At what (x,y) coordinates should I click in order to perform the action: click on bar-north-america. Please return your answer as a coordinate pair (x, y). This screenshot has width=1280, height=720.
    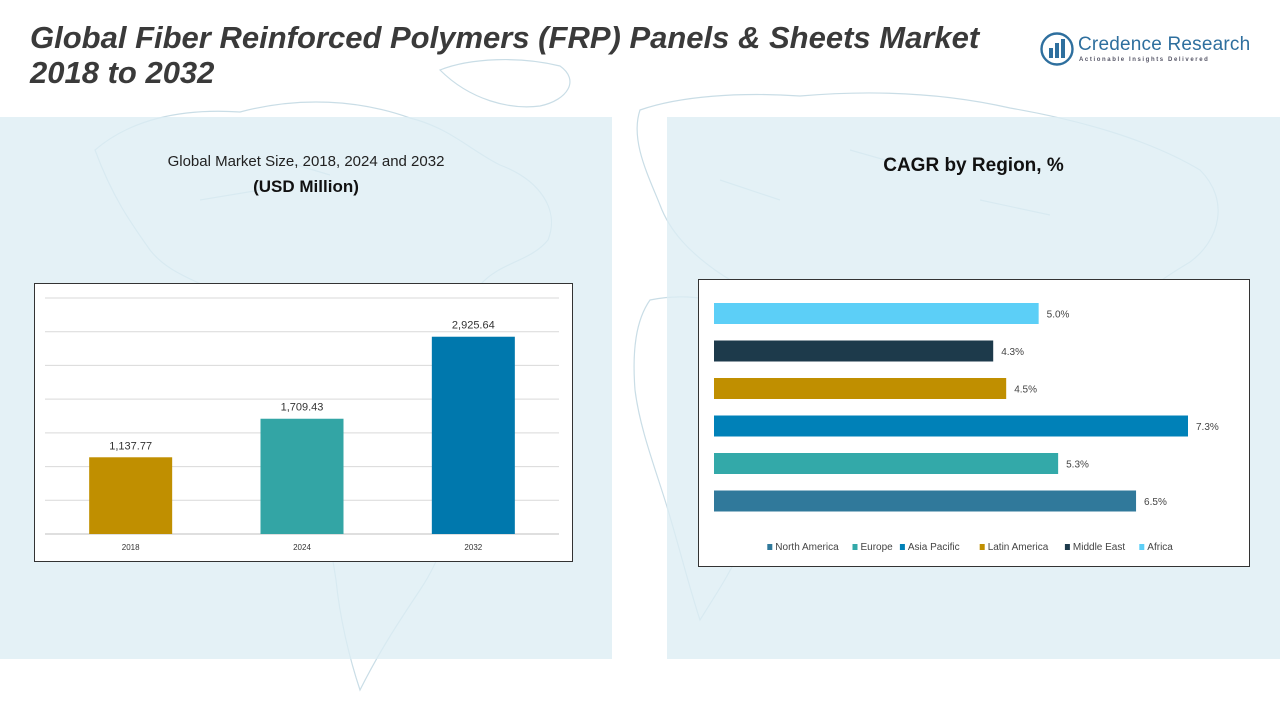
    Looking at the image, I should click on (925, 501).